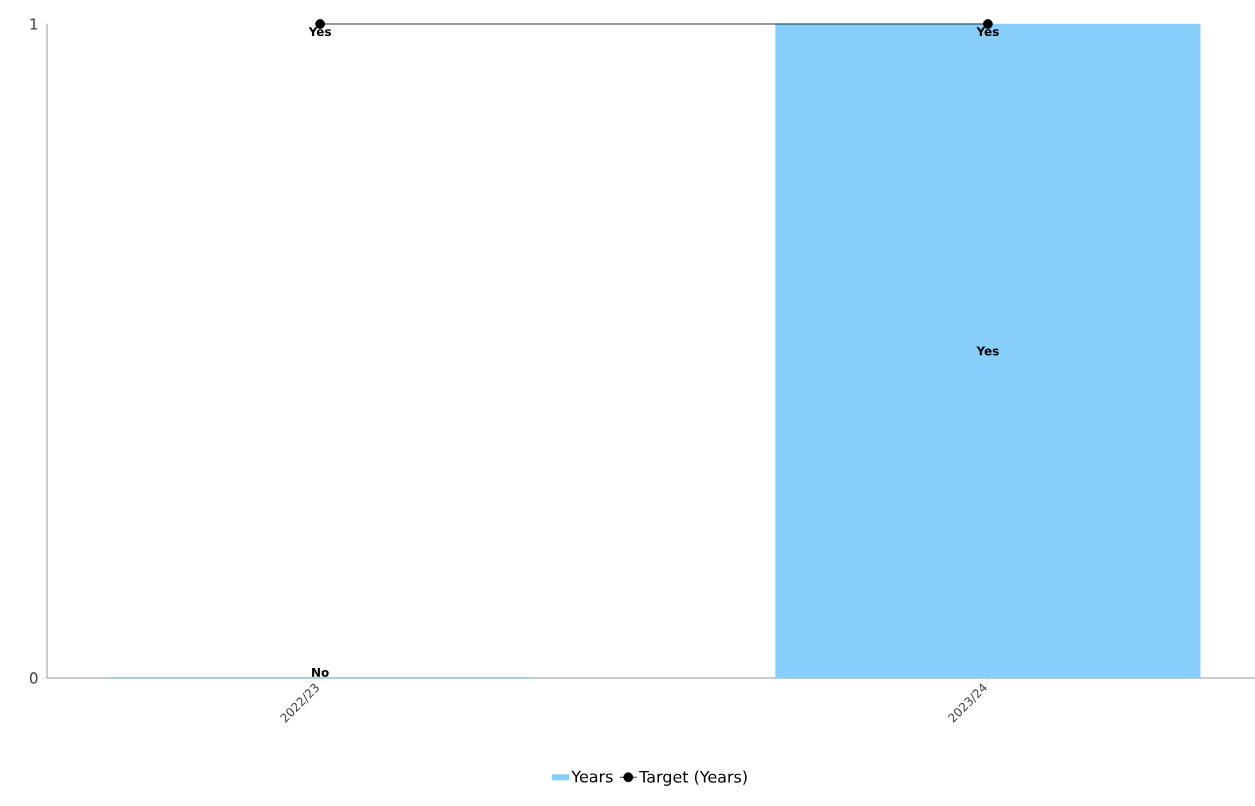 This screenshot has width=1255, height=806. Describe the element at coordinates (34, 24) in the screenshot. I see `y-tick-label: 1` at that location.